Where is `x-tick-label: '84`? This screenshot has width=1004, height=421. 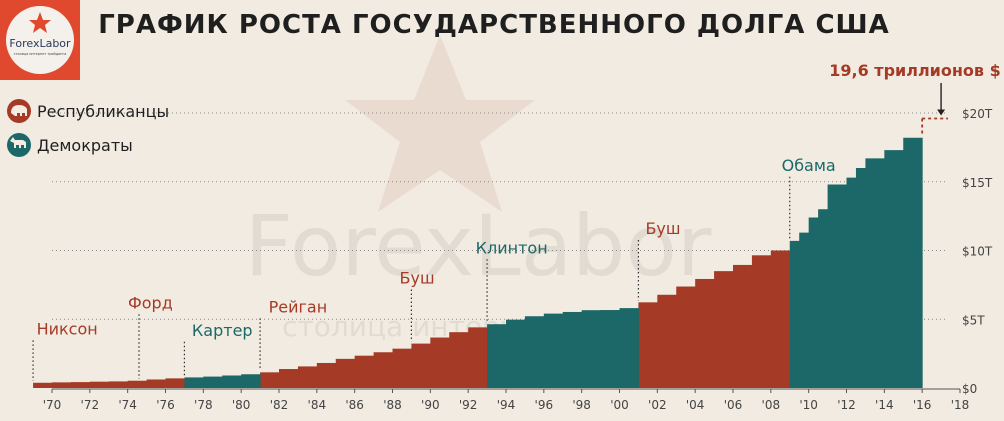 x-tick-label: '84 is located at coordinates (317, 405).